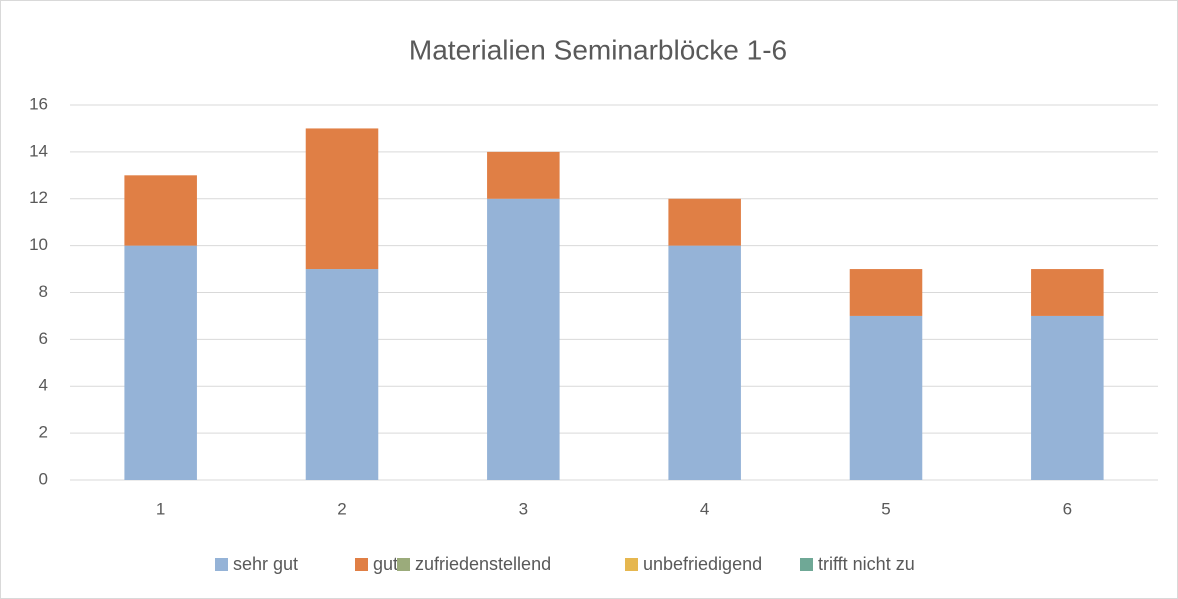 The width and height of the screenshot is (1178, 599). Describe the element at coordinates (523, 508) in the screenshot. I see `x-tick-label: 3` at that location.